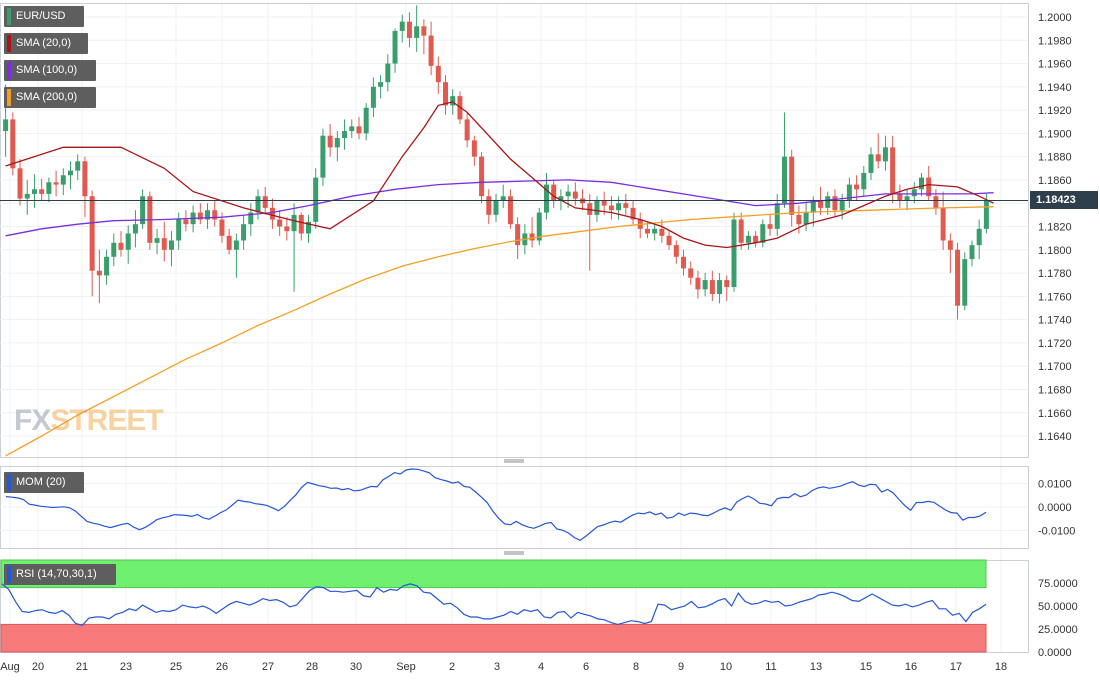 This screenshot has height=684, width=1100. Describe the element at coordinates (10, 667) in the screenshot. I see `x-tick-label: Aug` at that location.